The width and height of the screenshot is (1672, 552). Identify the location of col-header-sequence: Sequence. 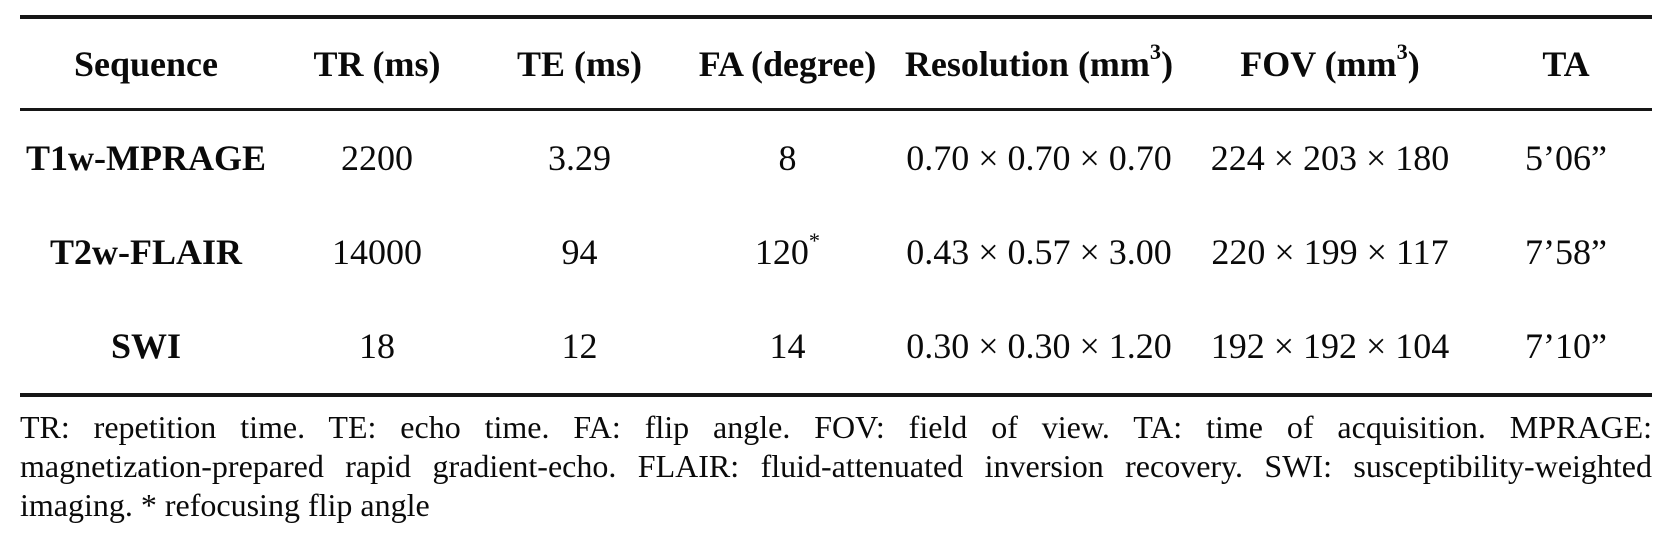
(146, 64).